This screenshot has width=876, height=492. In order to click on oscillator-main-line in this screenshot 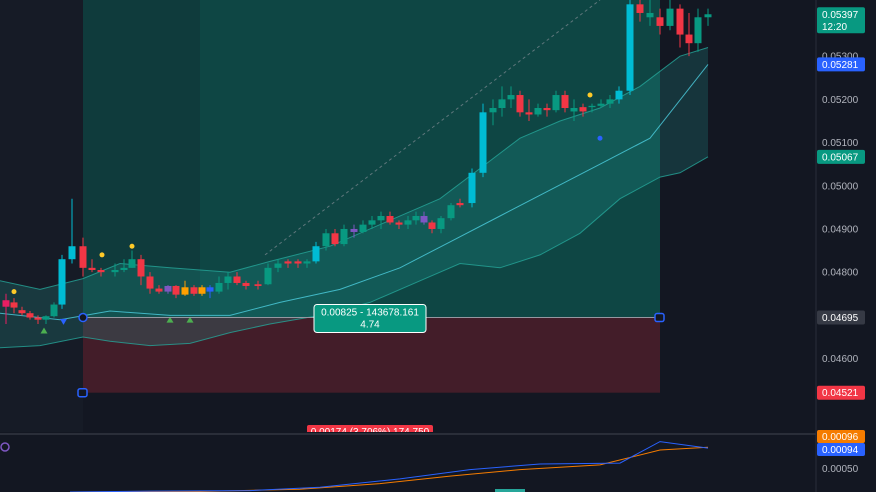, I will do `click(389, 466)`.